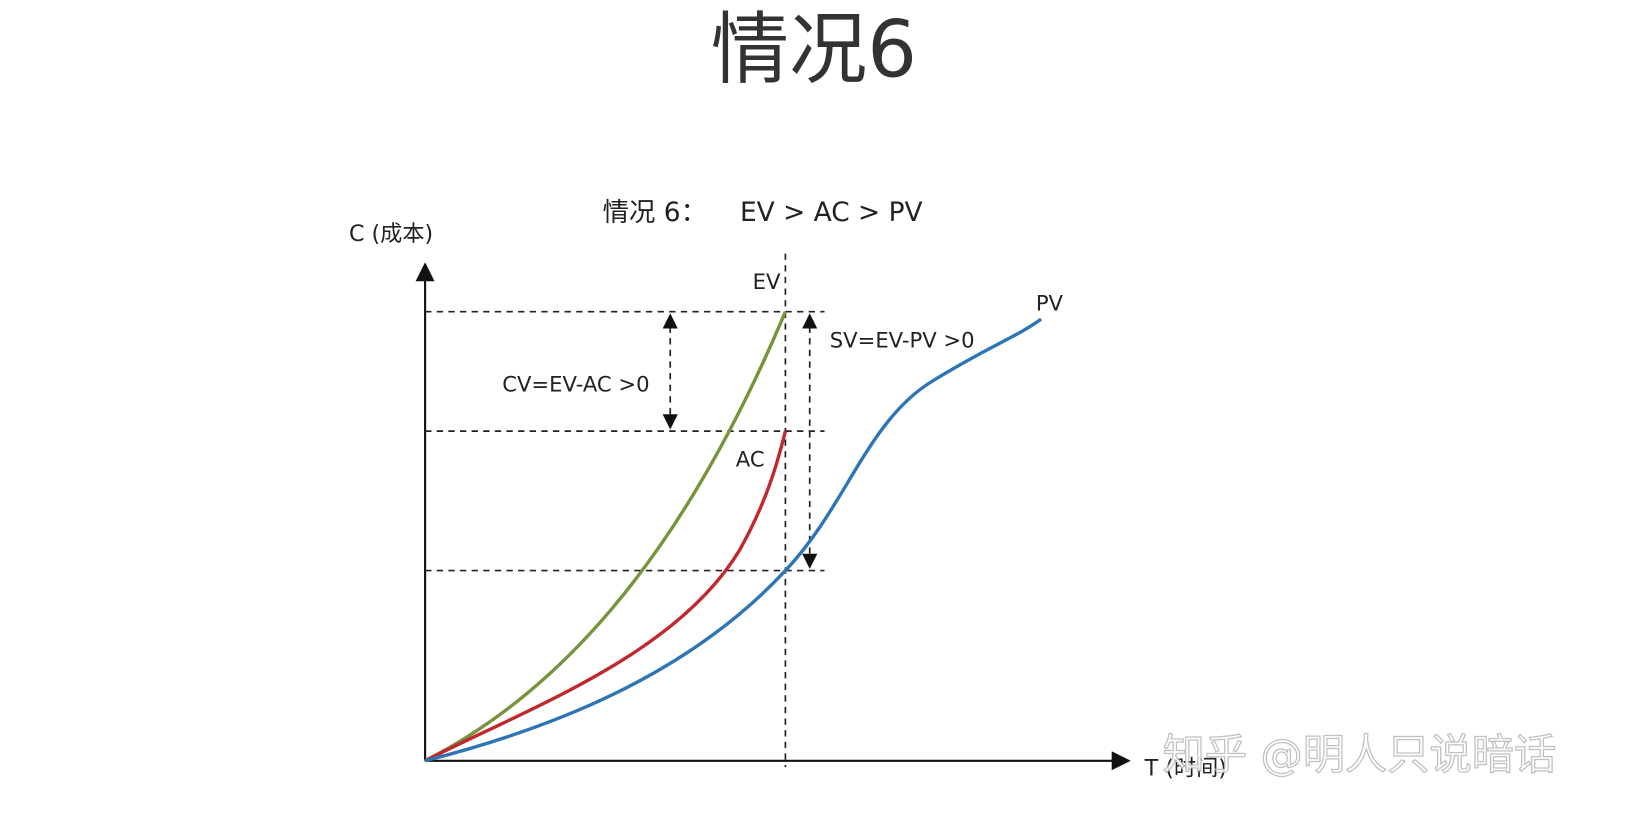 This screenshot has height=821, width=1649. Describe the element at coordinates (1360, 754) in the screenshot. I see `watermark: 知乎 @明人只说暗话` at that location.